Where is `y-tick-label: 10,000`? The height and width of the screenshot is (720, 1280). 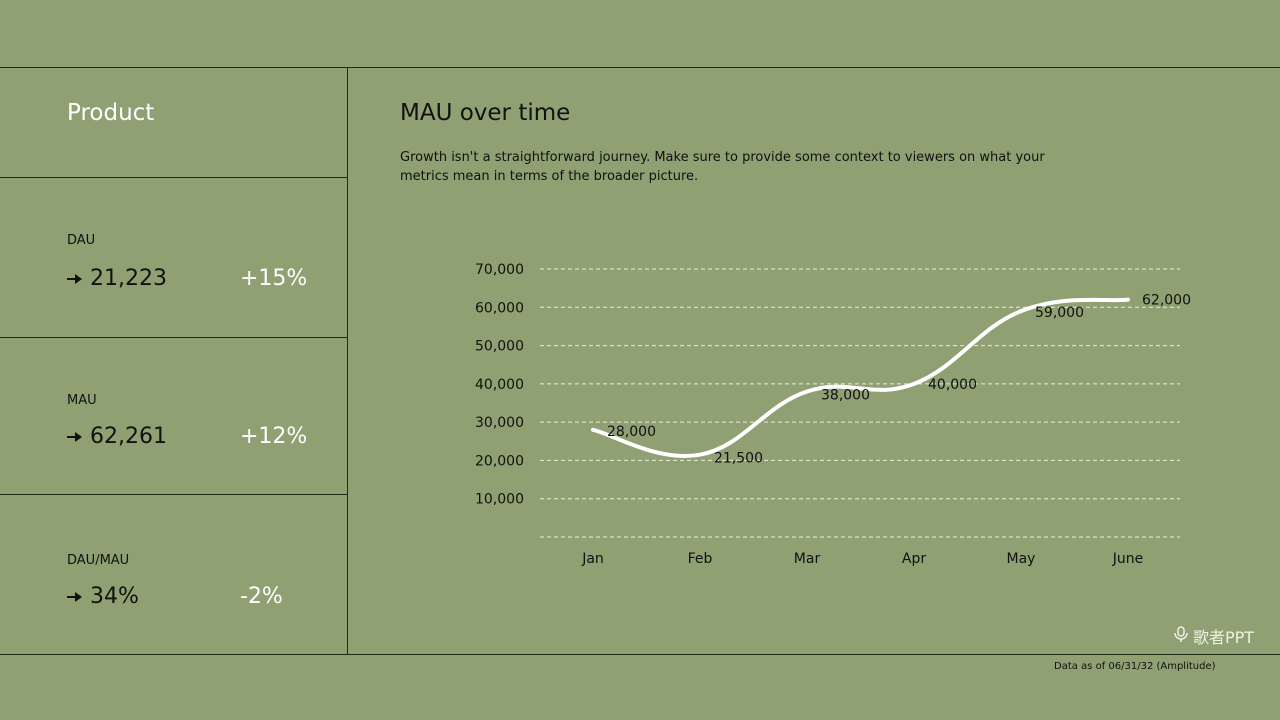 y-tick-label: 10,000 is located at coordinates (499, 500).